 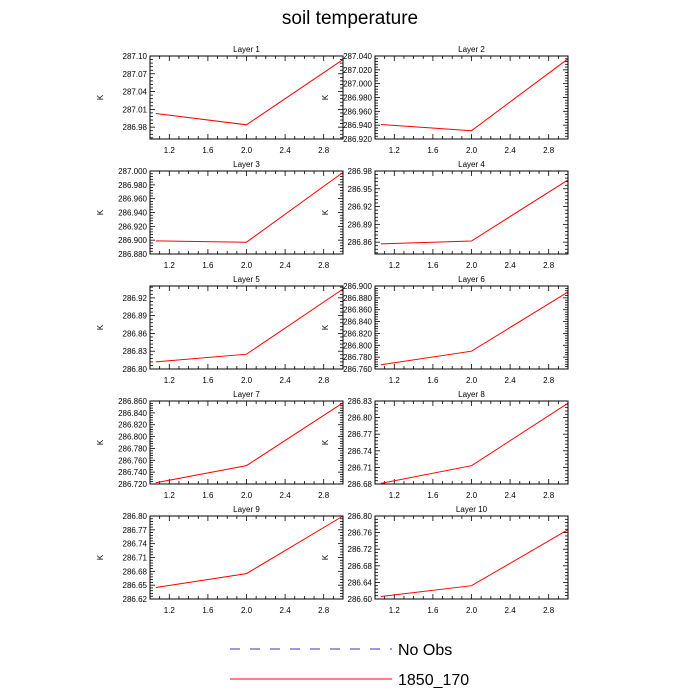 I want to click on panel-1-xtick-label: 2.4, so click(x=286, y=150).